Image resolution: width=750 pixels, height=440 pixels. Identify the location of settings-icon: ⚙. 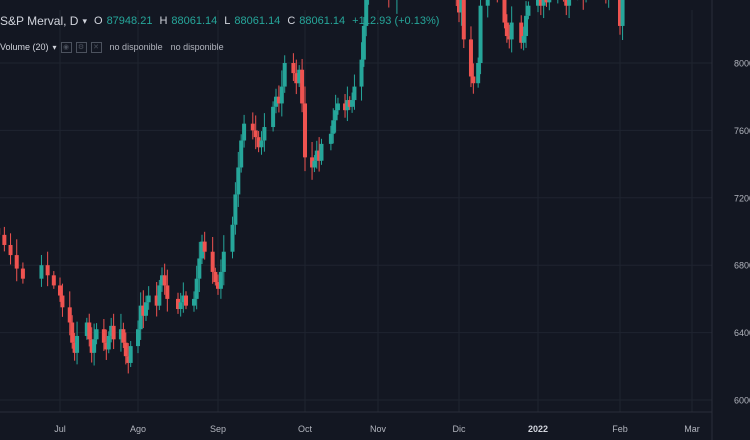
(81, 47).